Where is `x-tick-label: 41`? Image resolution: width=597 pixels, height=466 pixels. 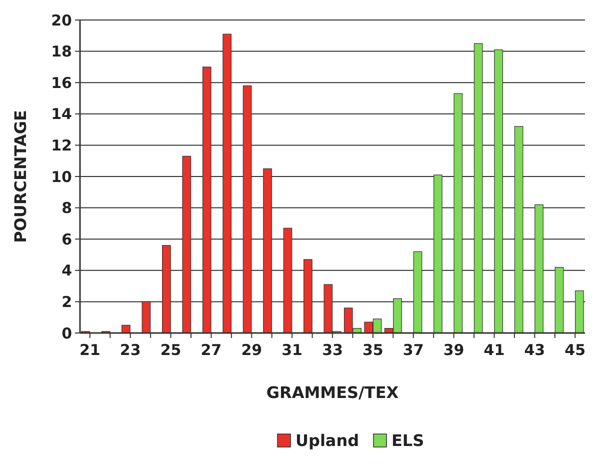 x-tick-label: 41 is located at coordinates (494, 350).